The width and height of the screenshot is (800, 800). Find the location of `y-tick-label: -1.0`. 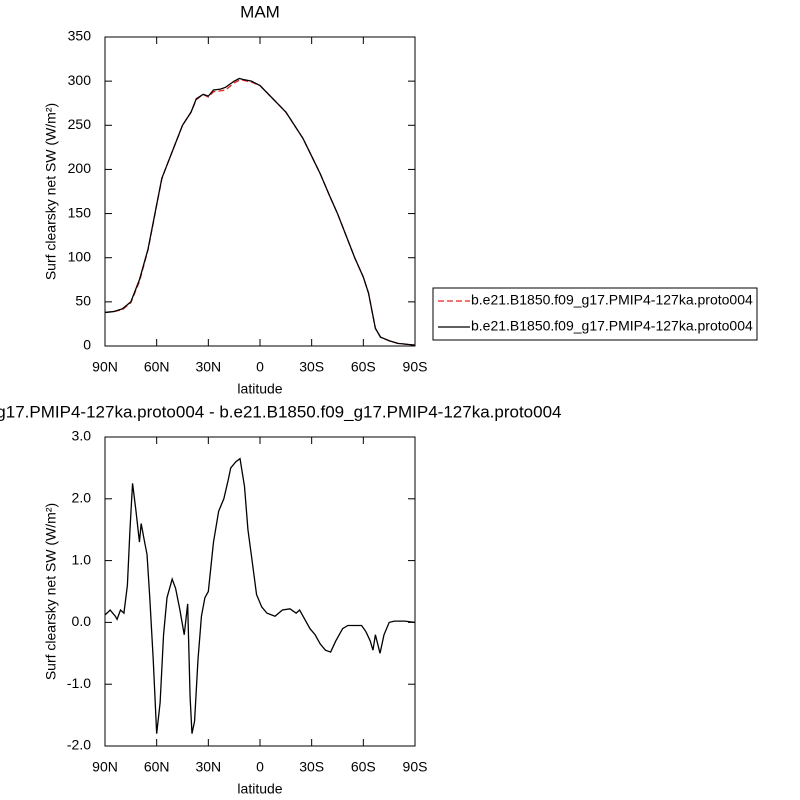

y-tick-label: -1.0 is located at coordinates (79, 683).